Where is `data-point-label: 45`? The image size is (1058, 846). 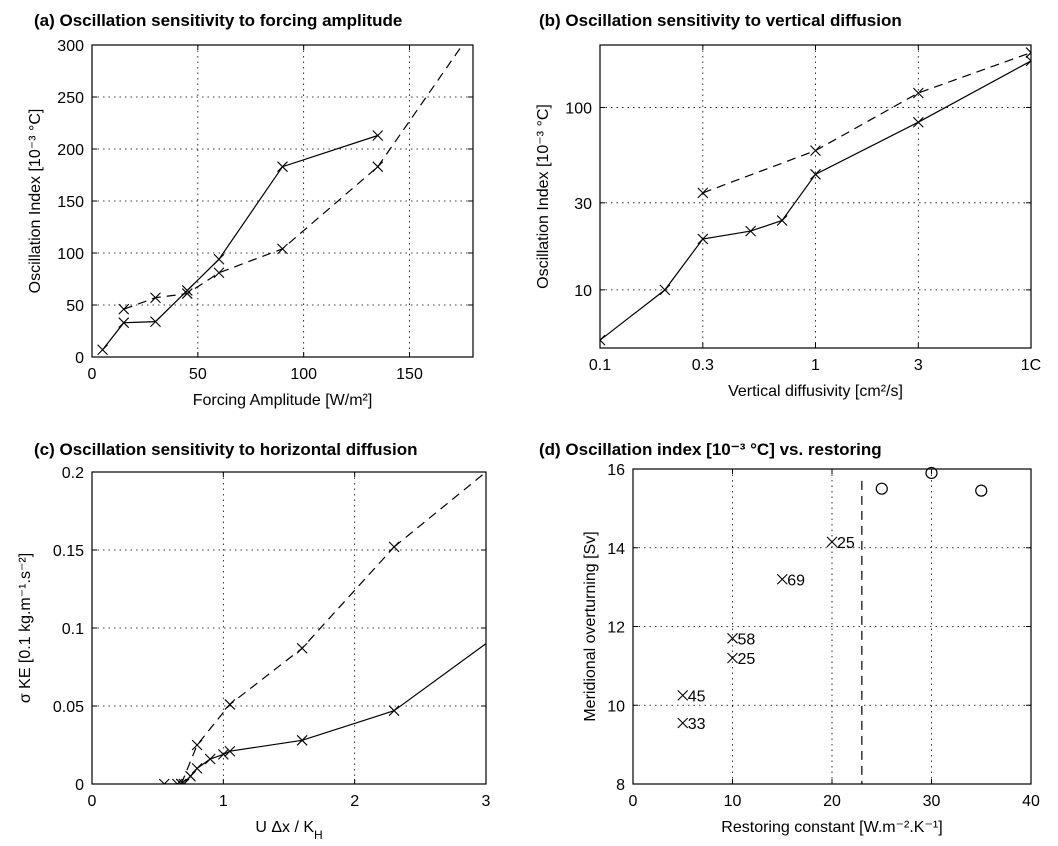 data-point-label: 45 is located at coordinates (697, 696).